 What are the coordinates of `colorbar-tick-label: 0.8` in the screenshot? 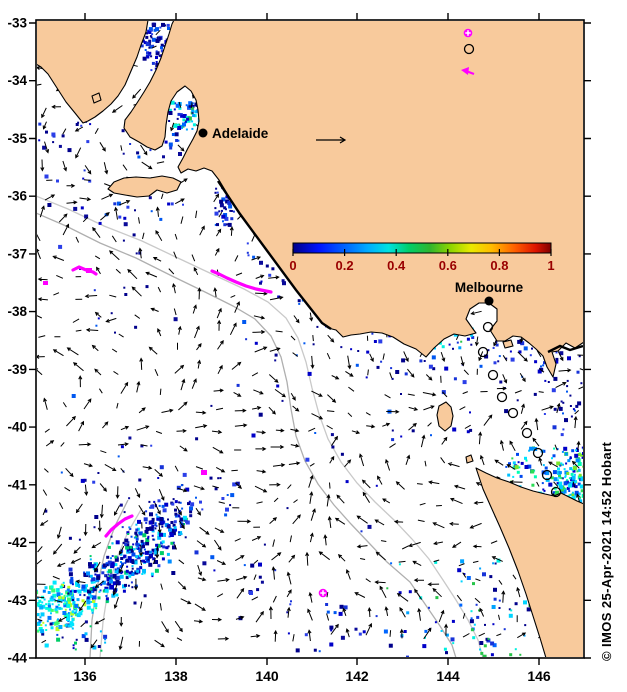 It's located at (499, 265).